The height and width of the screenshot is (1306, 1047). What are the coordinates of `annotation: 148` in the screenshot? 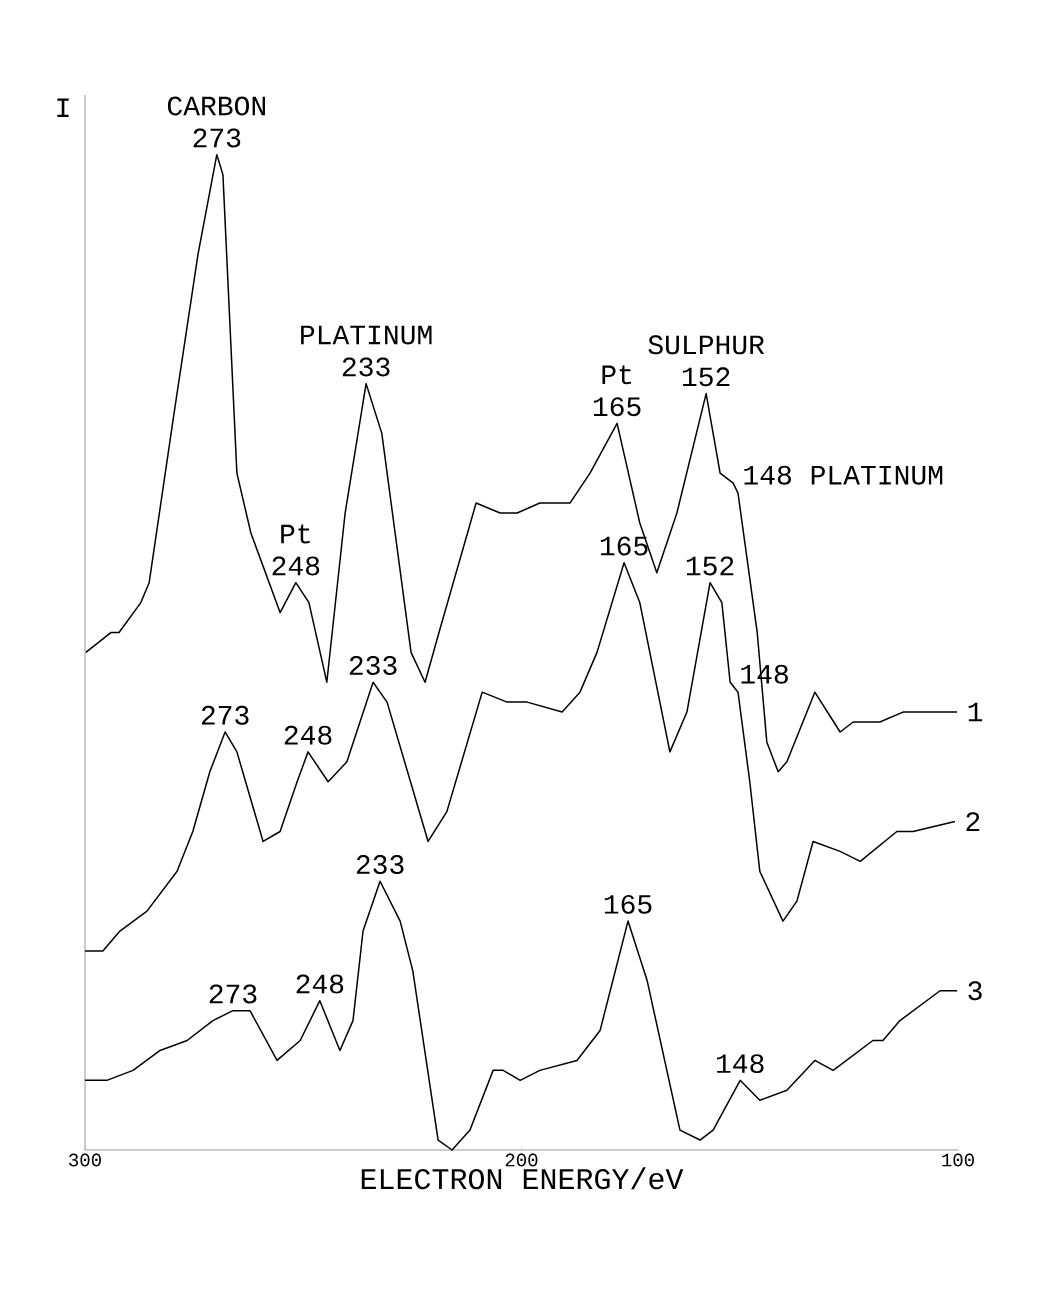 It's located at (740, 1064).